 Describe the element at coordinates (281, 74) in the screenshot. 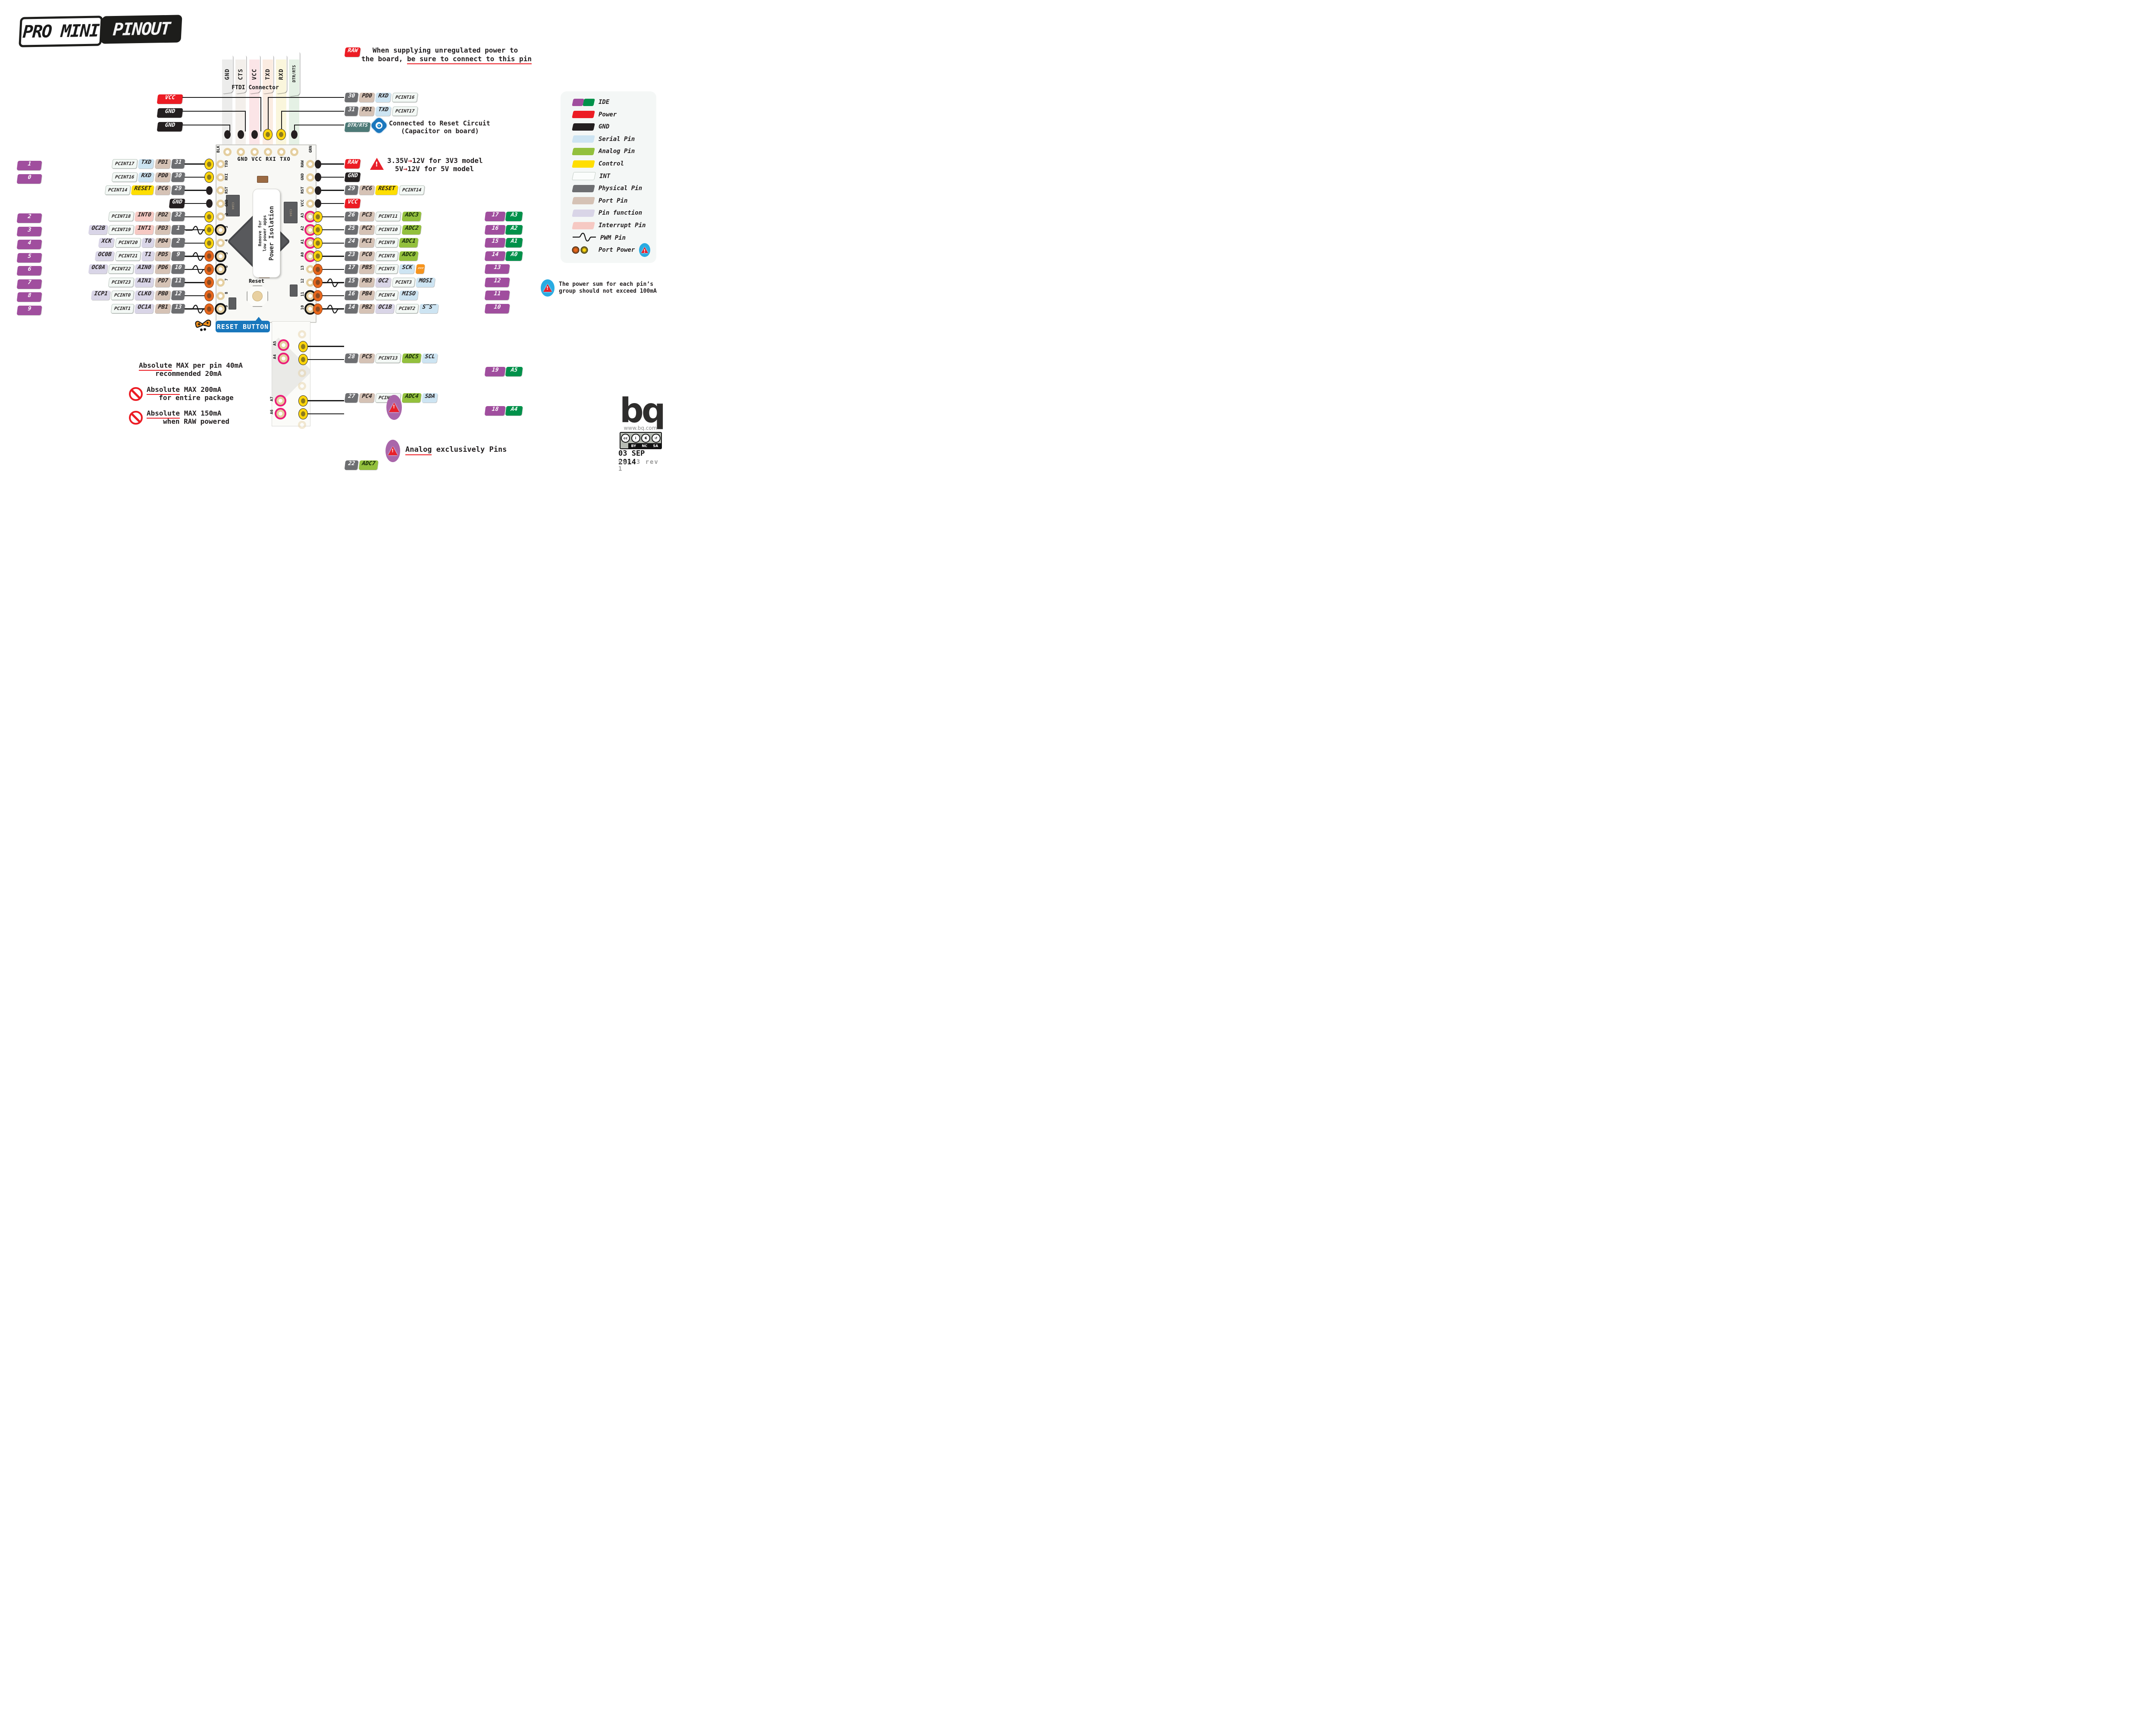

I see `ftdi-pin-rxd: RXD` at that location.